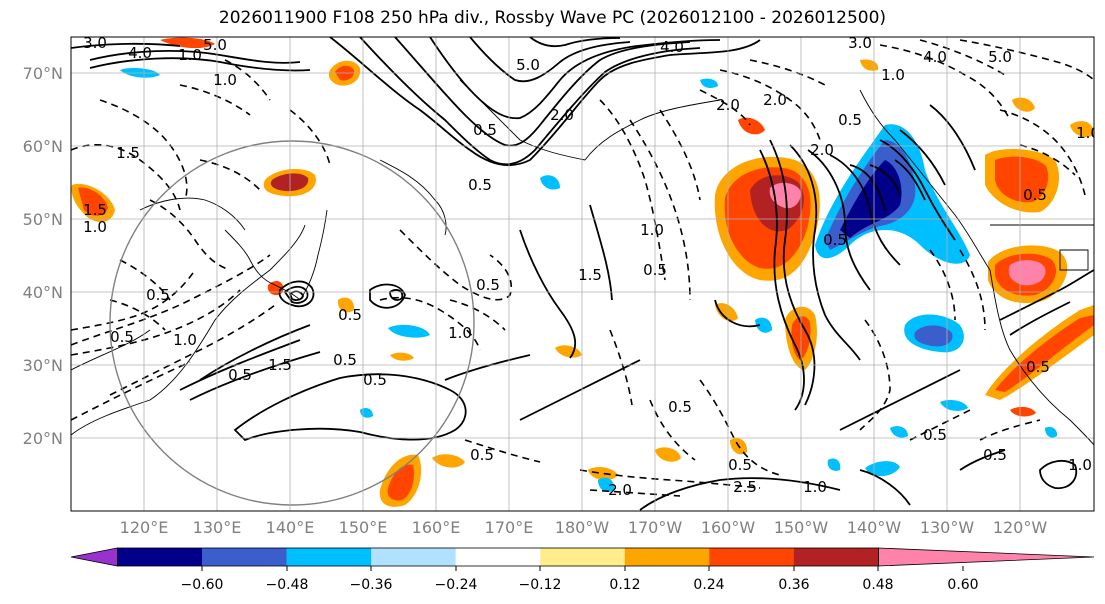 This screenshot has height=604, width=1105. I want to click on colorbar-tick-label: −0.12, so click(540, 585).